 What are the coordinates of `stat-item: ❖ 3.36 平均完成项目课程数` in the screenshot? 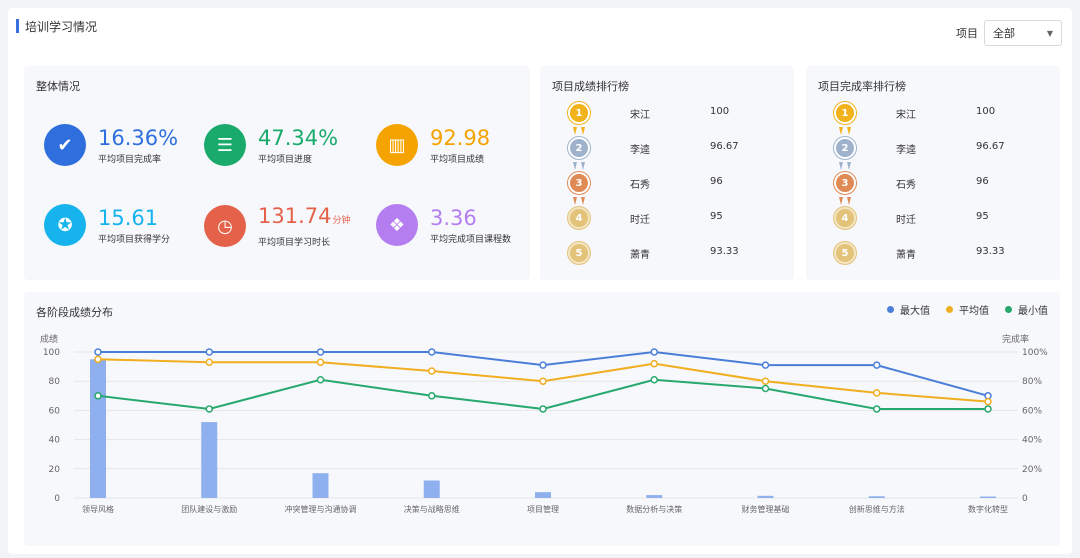 It's located at (443, 225).